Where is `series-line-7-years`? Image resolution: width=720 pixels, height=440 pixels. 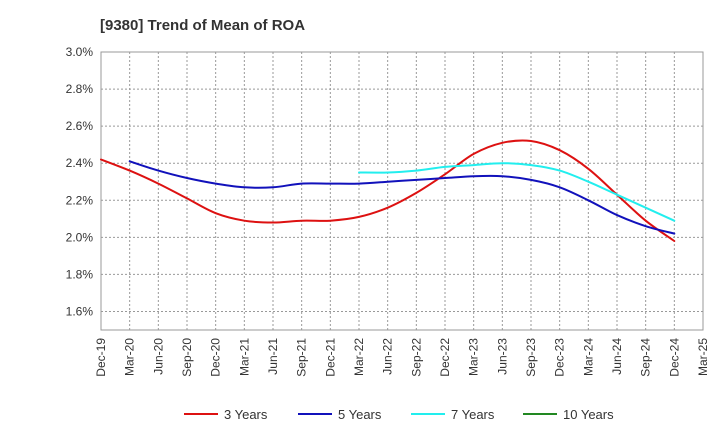 series-line-7-years is located at coordinates (517, 192).